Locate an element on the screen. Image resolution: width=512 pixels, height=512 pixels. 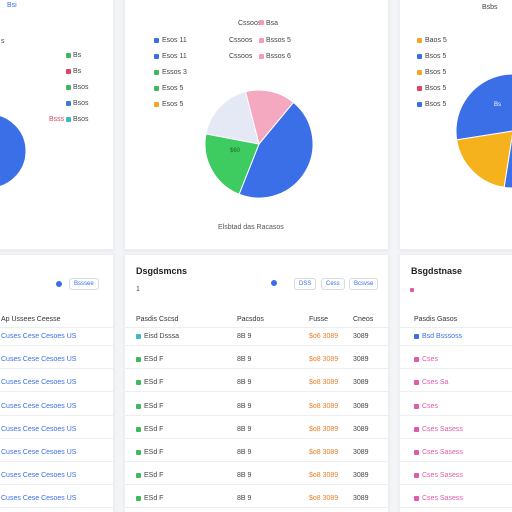
pie-chart: $60 is located at coordinates (259, 144).